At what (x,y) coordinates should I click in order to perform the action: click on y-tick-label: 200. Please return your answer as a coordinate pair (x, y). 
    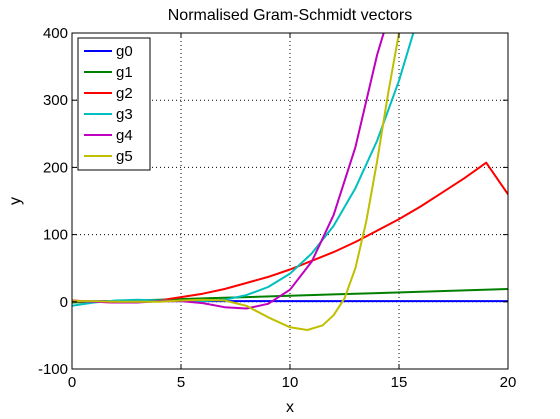
    Looking at the image, I should click on (55, 167).